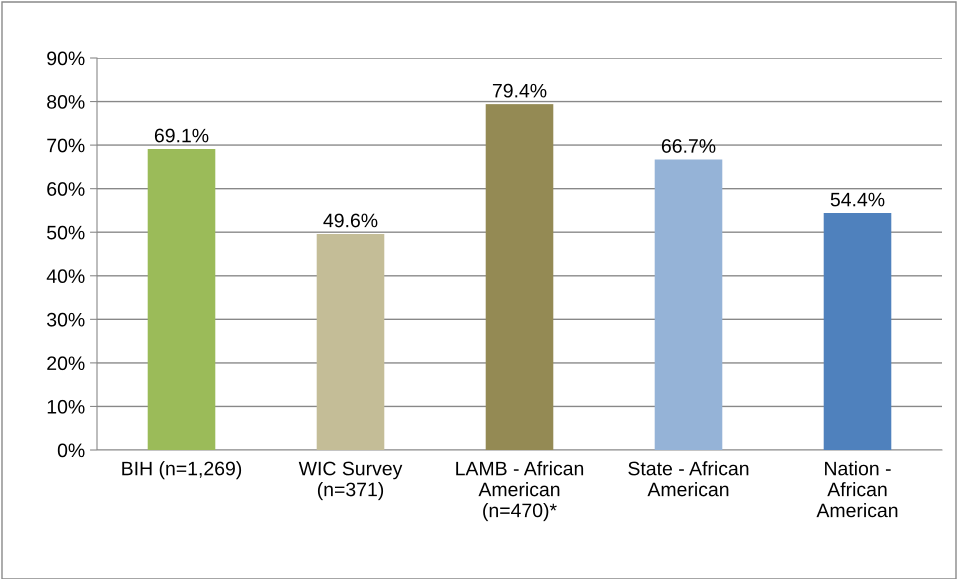  I want to click on data-label: 79.4%, so click(519, 91).